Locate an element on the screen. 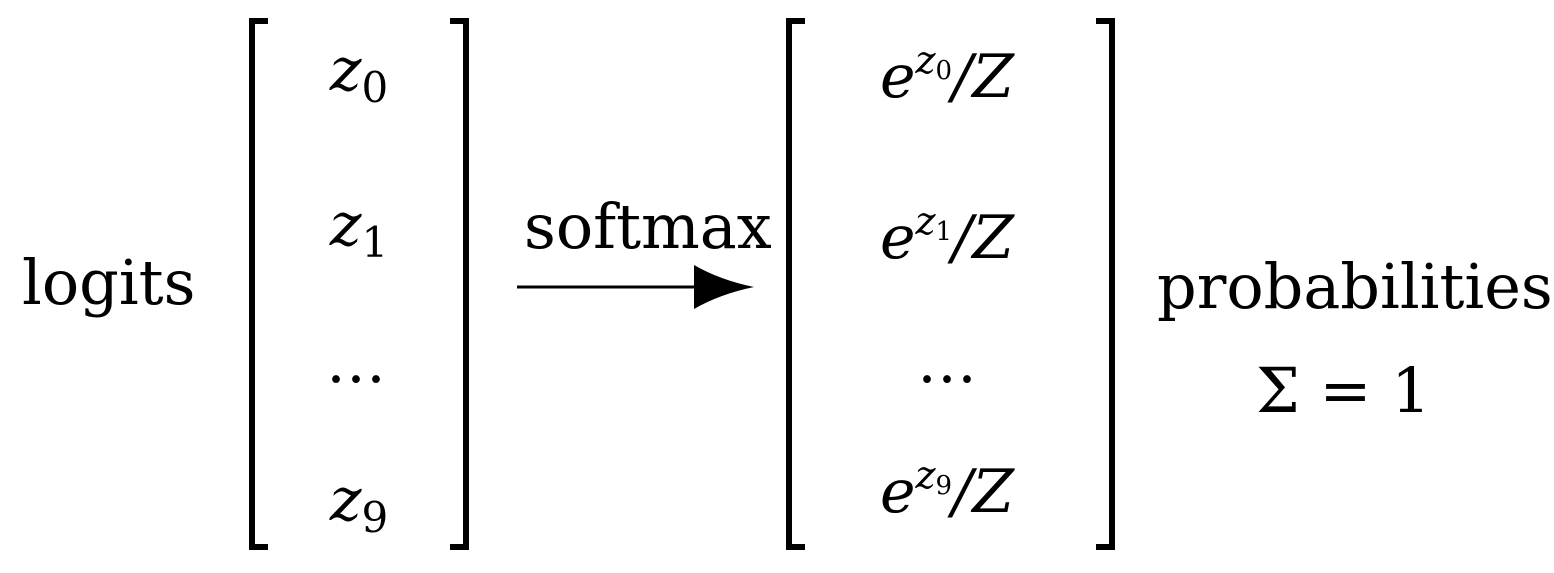 This screenshot has width=1554, height=573. prob-9-suffix: /Z is located at coordinates (983, 492).